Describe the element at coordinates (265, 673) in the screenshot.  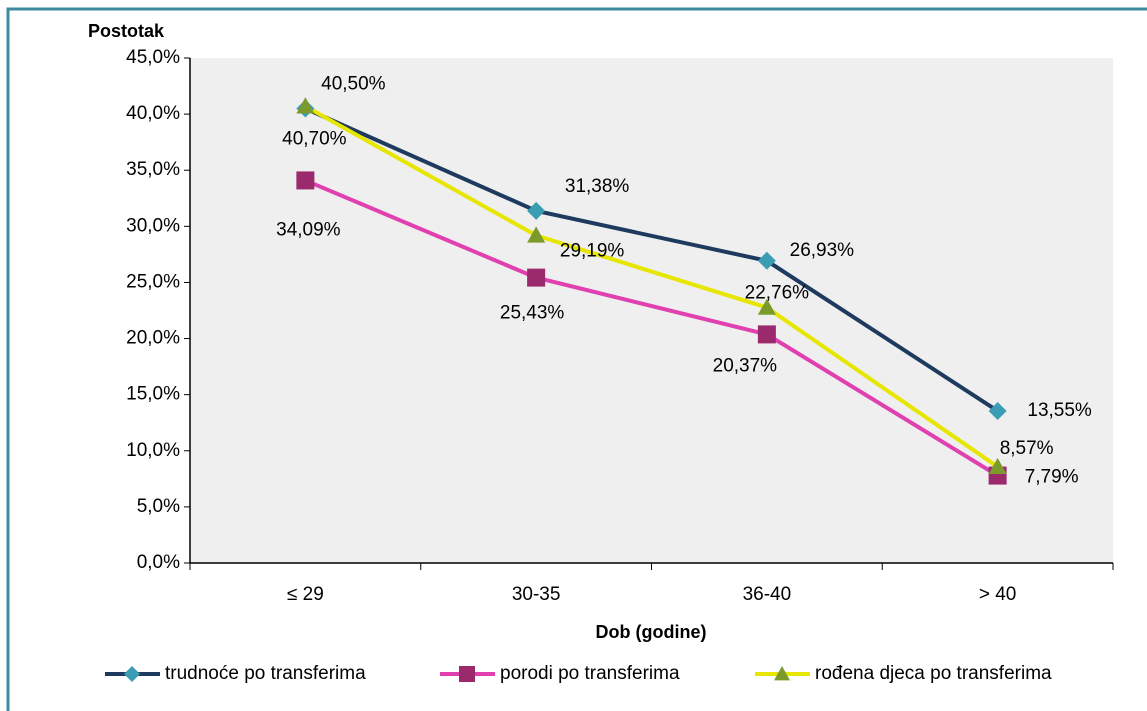
I see `legend-label: trudnoće po transferima` at that location.